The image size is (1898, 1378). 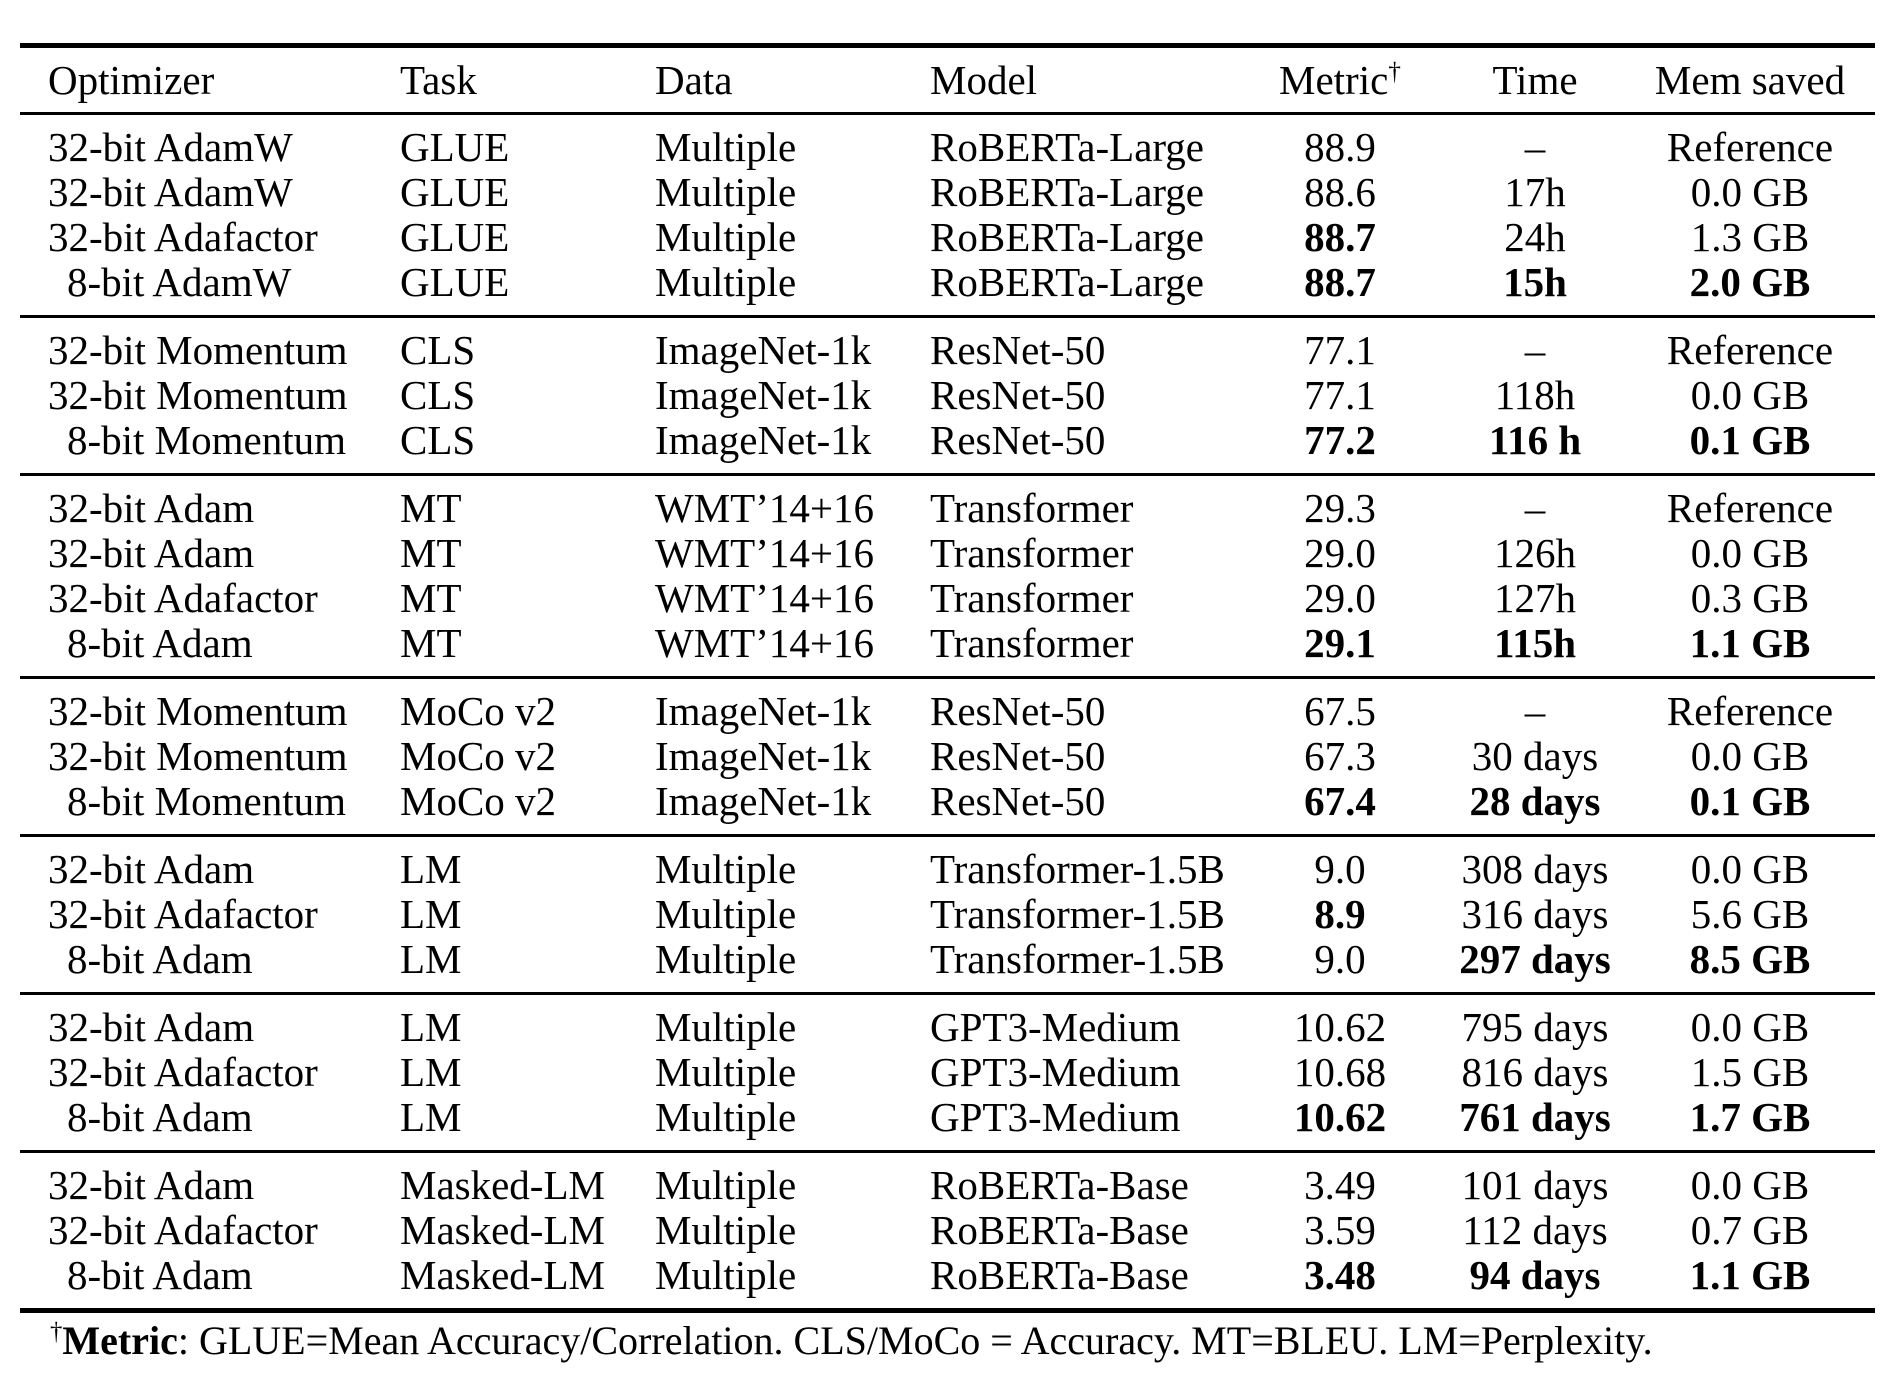 What do you see at coordinates (1340, 440) in the screenshot?
I see `cell-metric: 77.2` at bounding box center [1340, 440].